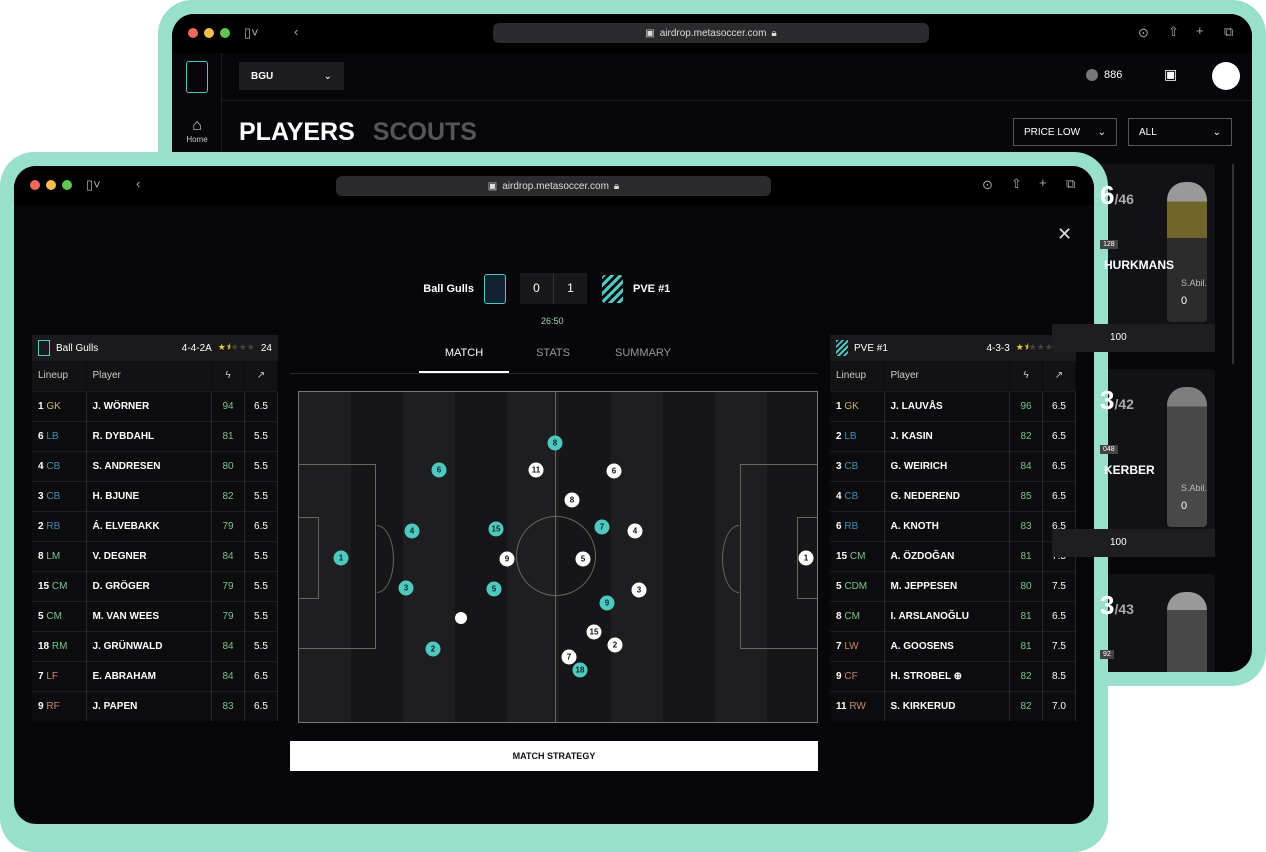 The height and width of the screenshot is (852, 1266). I want to click on scrollbar, so click(1233, 264).